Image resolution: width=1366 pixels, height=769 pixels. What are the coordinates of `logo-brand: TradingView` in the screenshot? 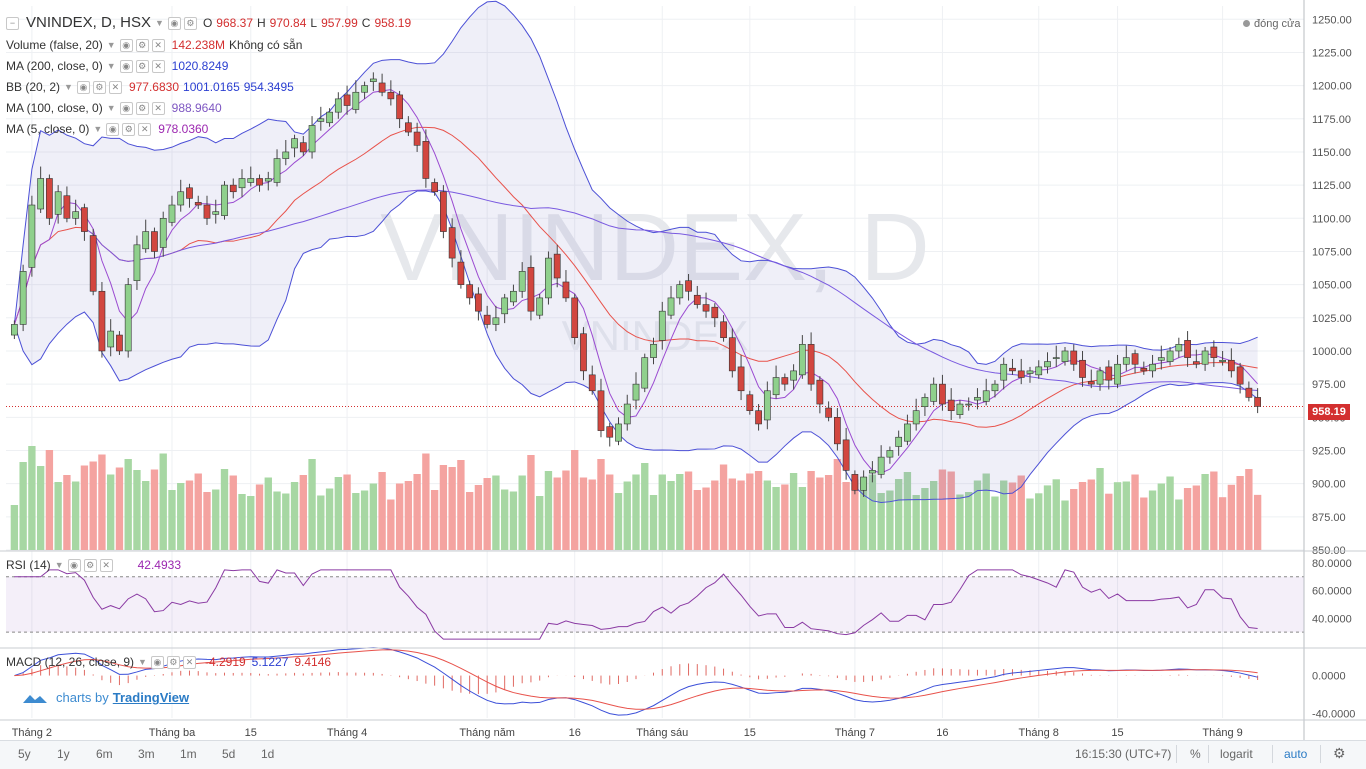 It's located at (151, 697).